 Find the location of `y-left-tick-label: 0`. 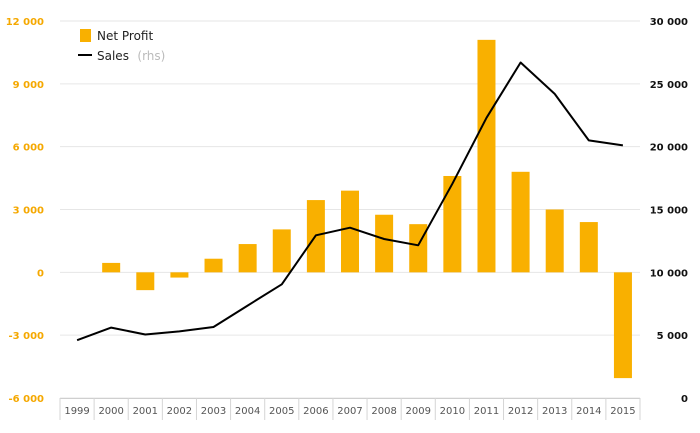

y-left-tick-label: 0 is located at coordinates (40, 273).